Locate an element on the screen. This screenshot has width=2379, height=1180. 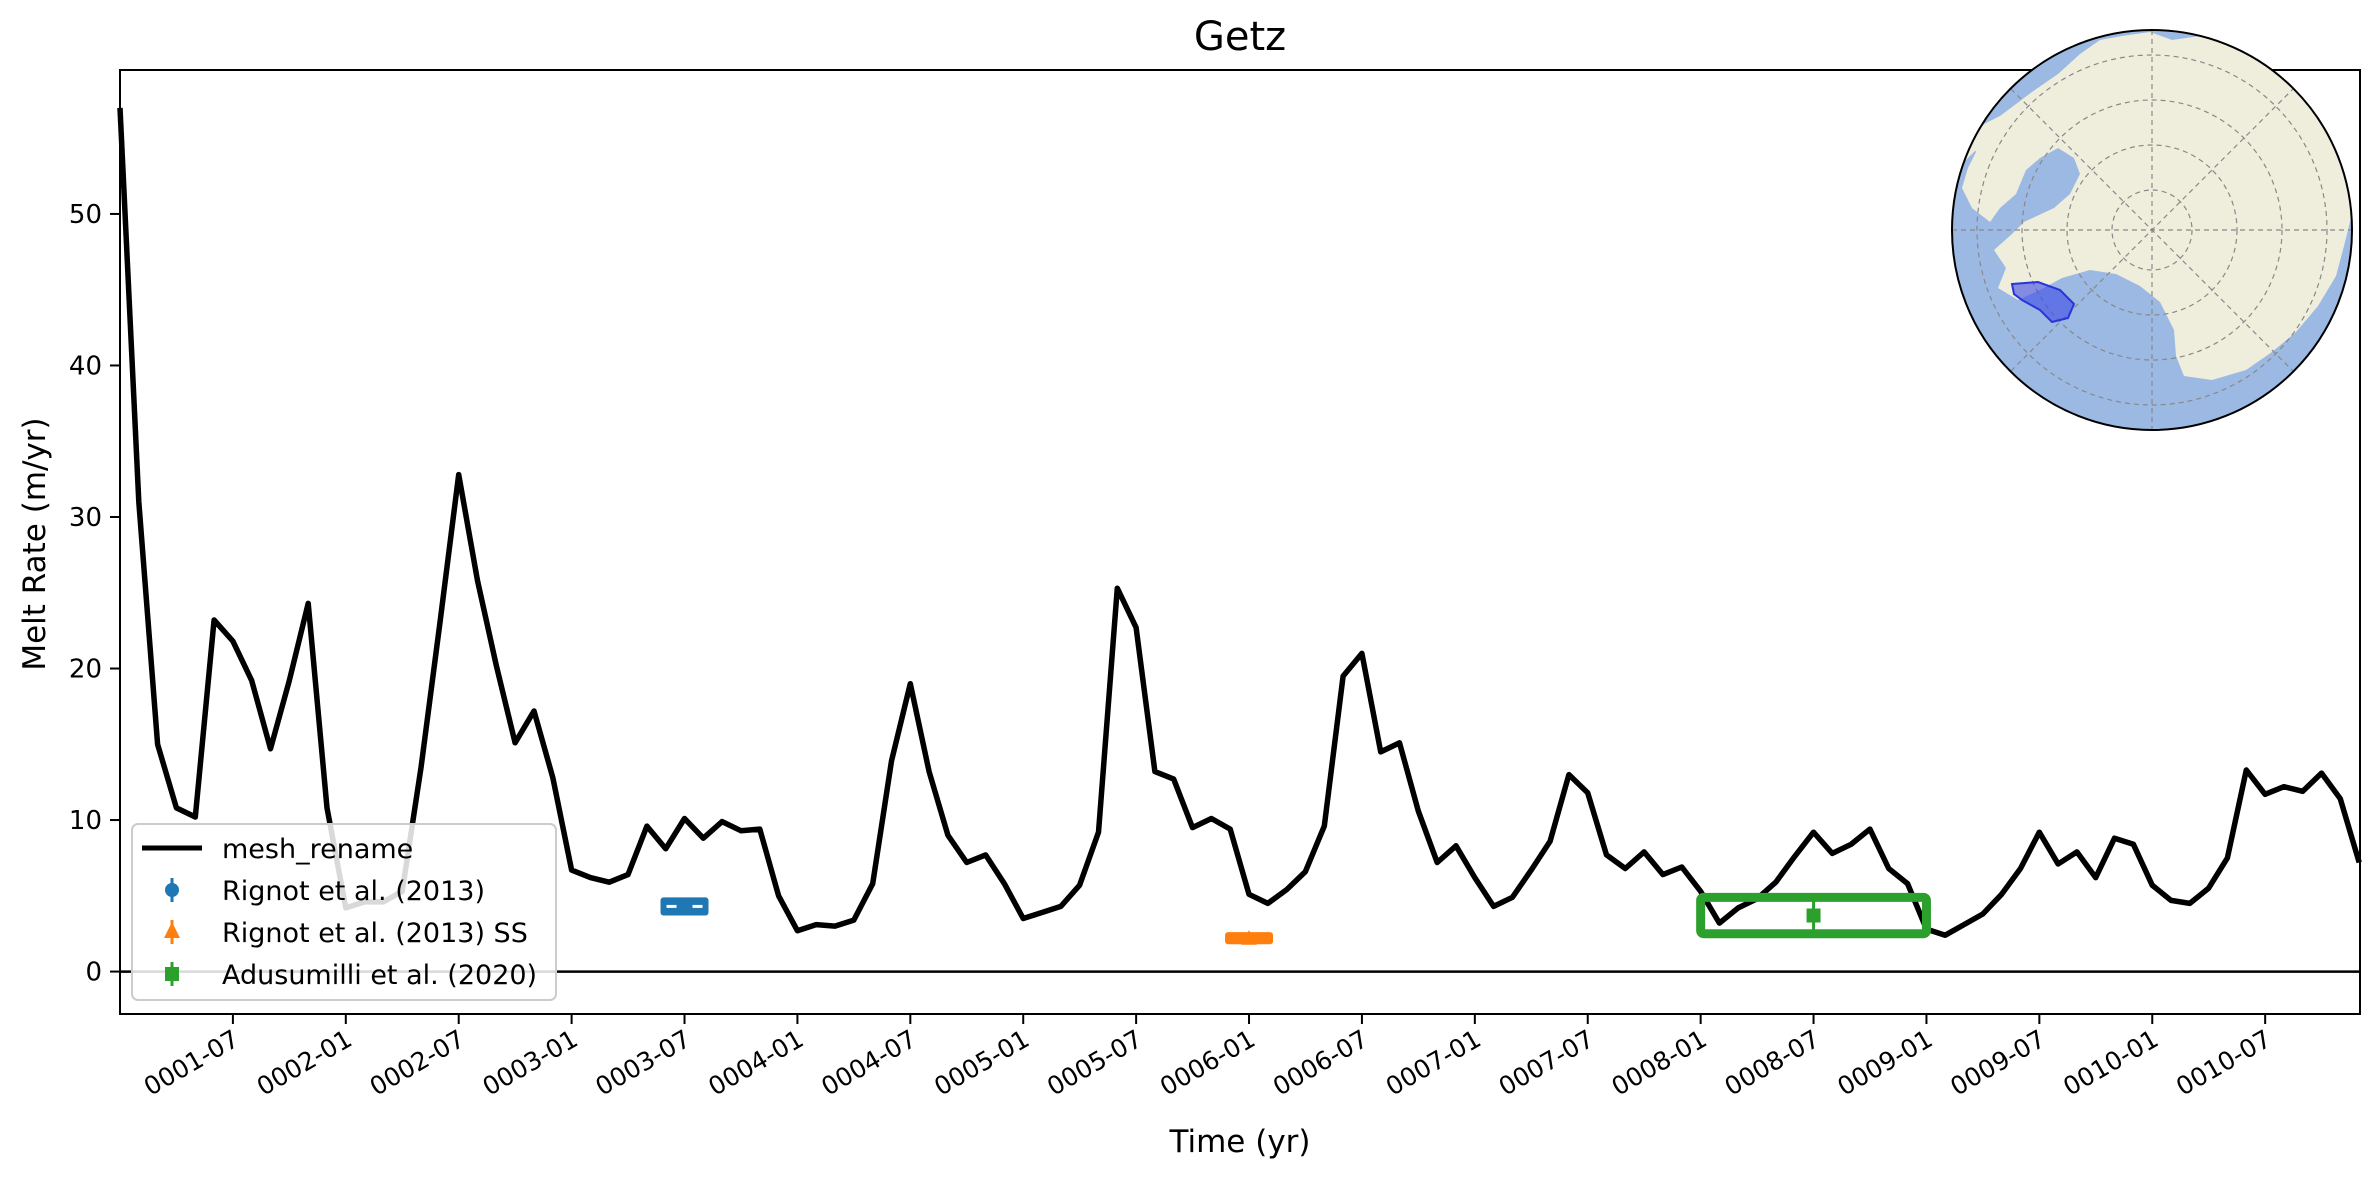
map-graticule is located at coordinates (2152, 230).